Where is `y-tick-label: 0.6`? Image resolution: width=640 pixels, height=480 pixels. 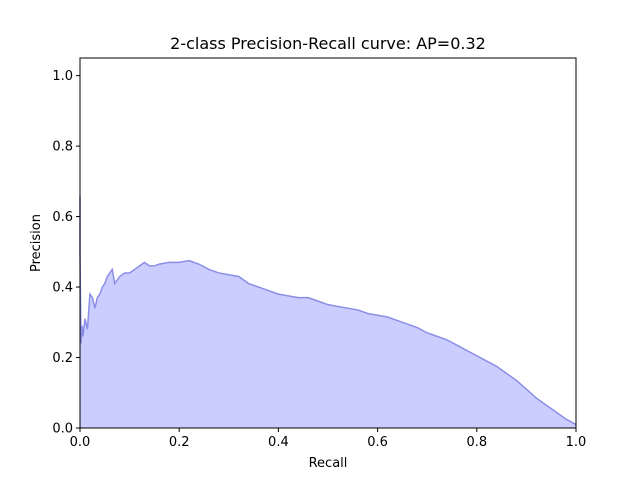
y-tick-label: 0.6 is located at coordinates (62, 217).